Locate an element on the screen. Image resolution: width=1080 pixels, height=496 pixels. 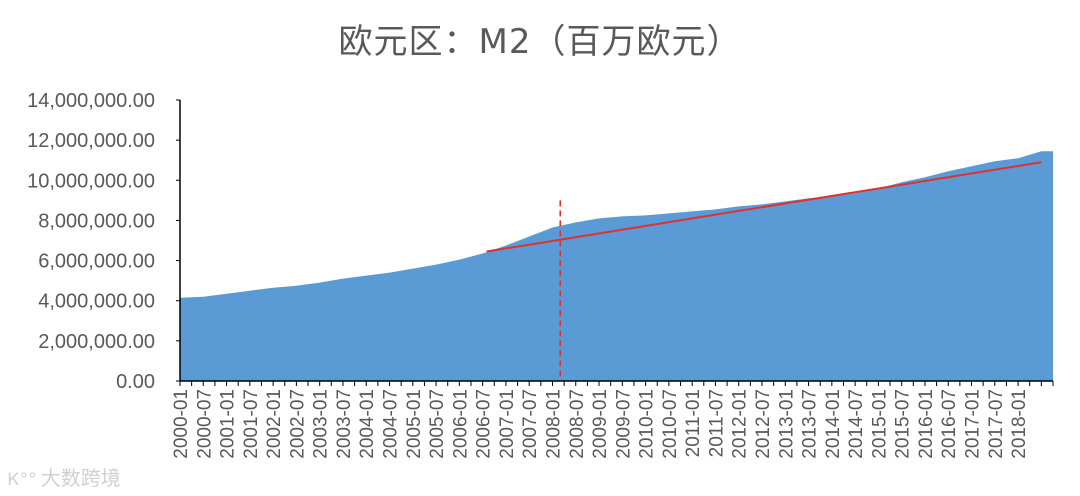
trend-line is located at coordinates (764, 207).